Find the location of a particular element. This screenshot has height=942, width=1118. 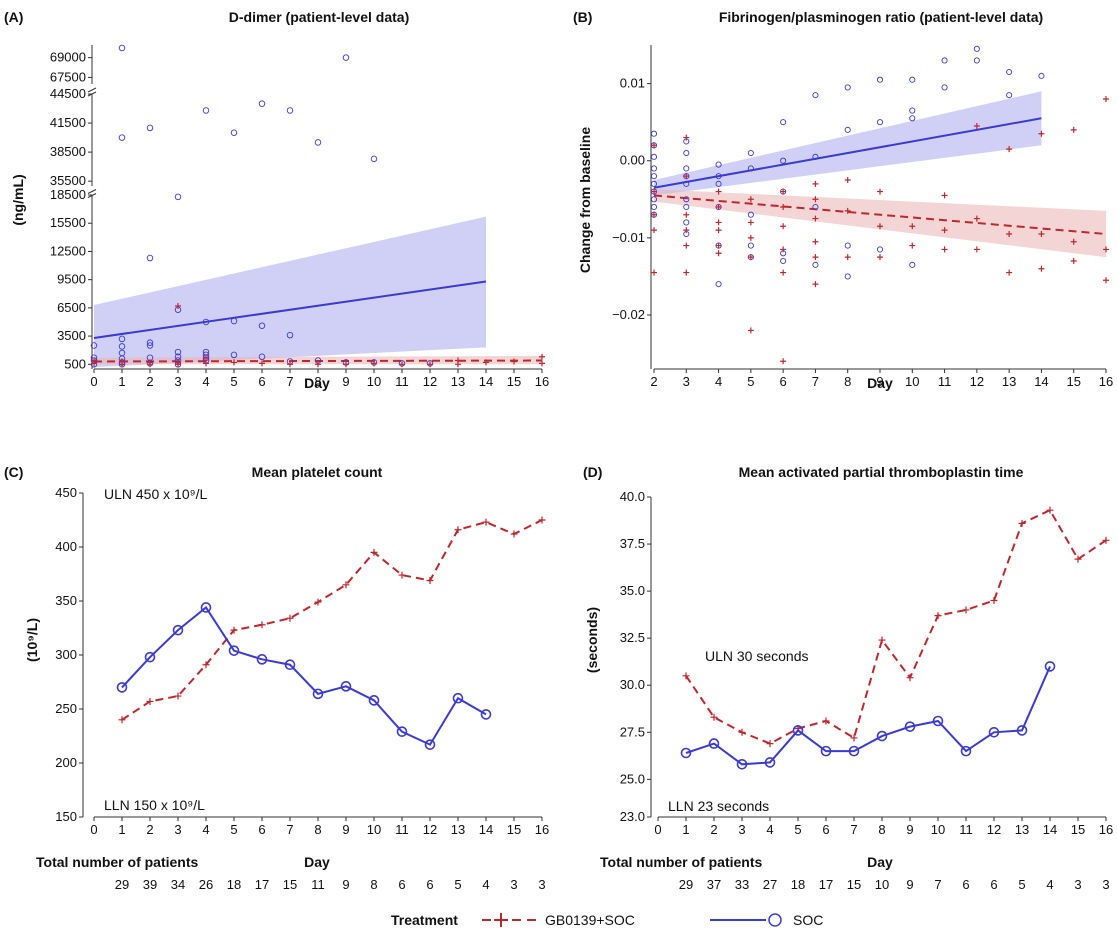

legend-soc-label: SOC is located at coordinates (808, 920).